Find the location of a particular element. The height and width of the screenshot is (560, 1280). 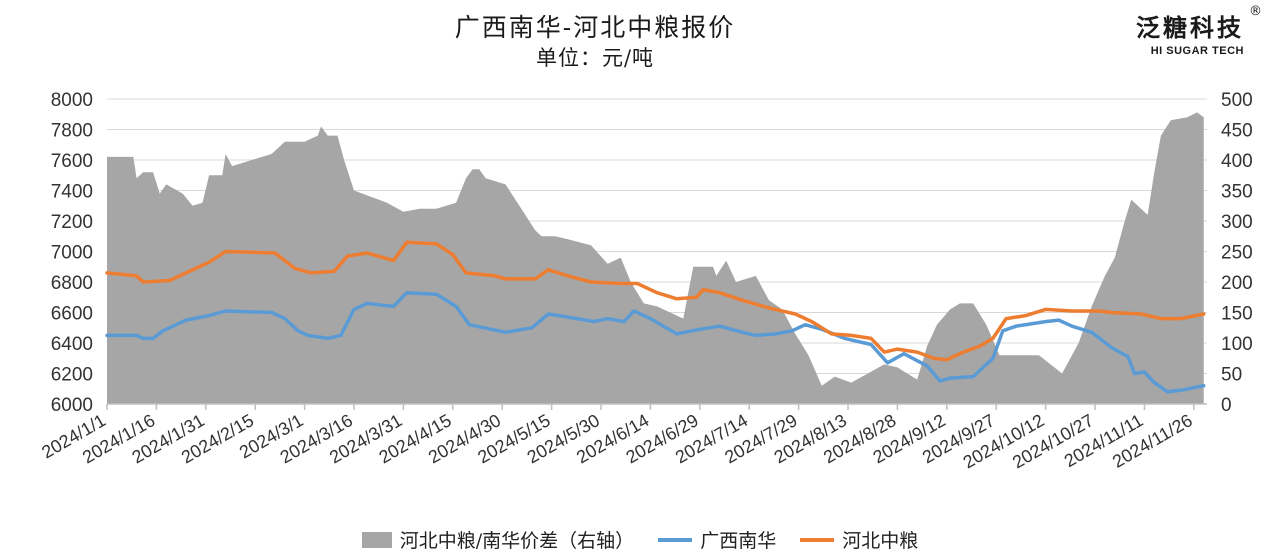

legend-swatch-spread is located at coordinates (376, 539).